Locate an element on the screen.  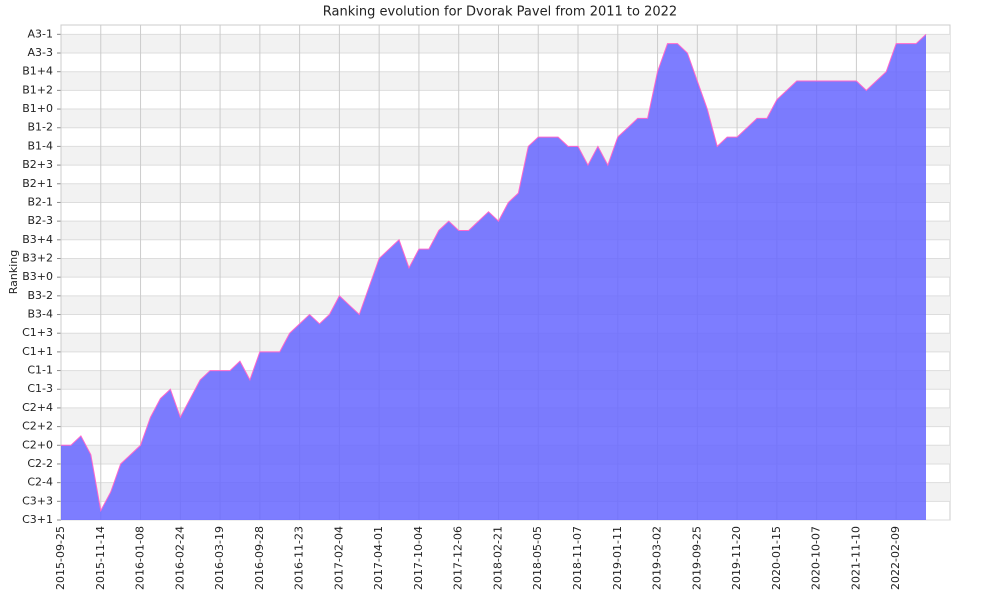
x-tick-label: 2019-01-11 is located at coordinates (617, 558).